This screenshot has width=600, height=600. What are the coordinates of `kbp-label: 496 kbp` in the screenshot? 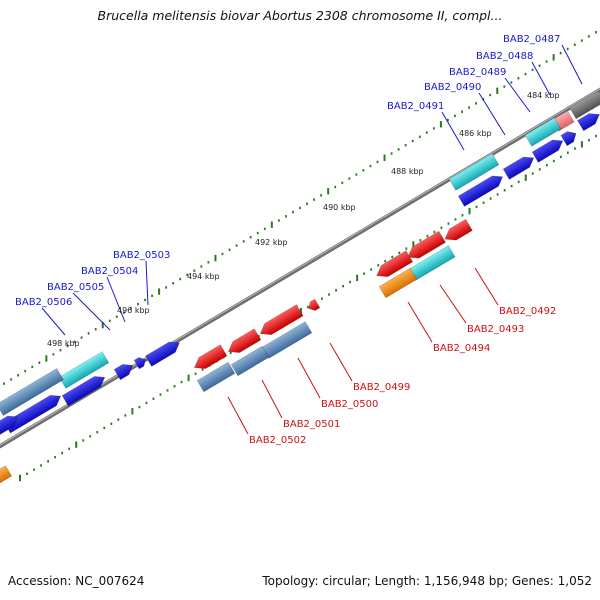 It's located at (133, 310).